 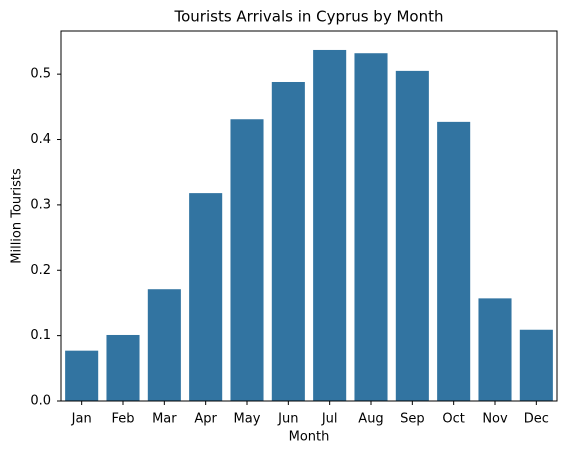 What do you see at coordinates (370, 419) in the screenshot?
I see `x-tick-label: Aug` at bounding box center [370, 419].